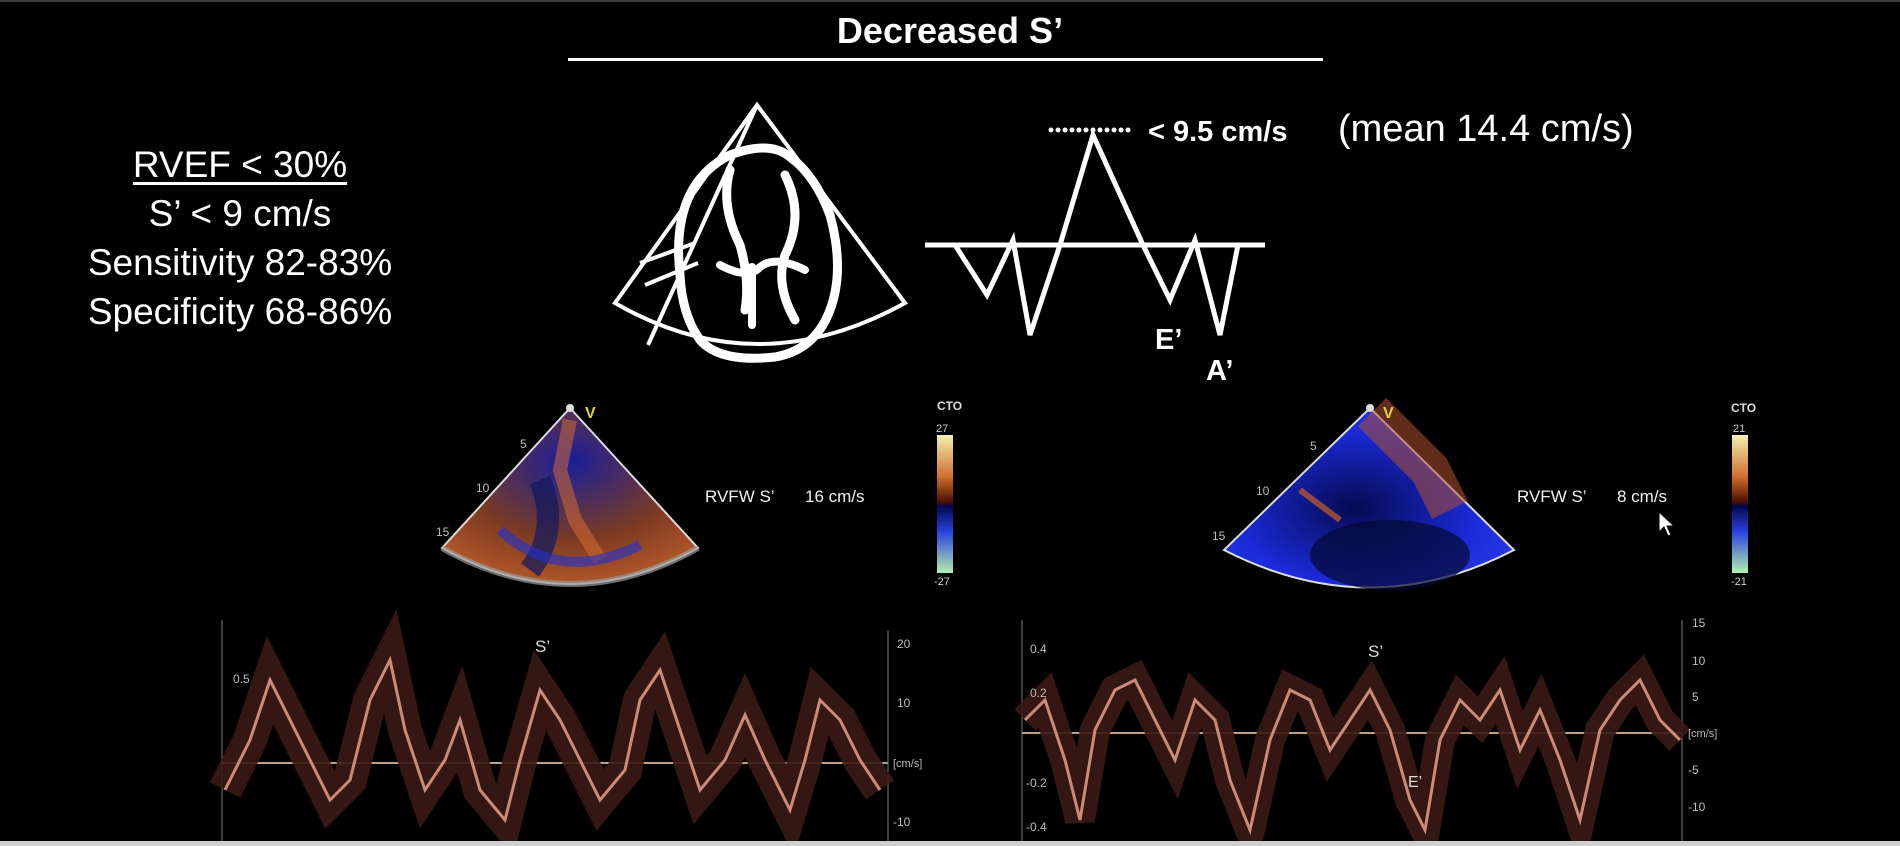  What do you see at coordinates (1739, 429) in the screenshot?
I see `right-colorbar-max: 21` at bounding box center [1739, 429].